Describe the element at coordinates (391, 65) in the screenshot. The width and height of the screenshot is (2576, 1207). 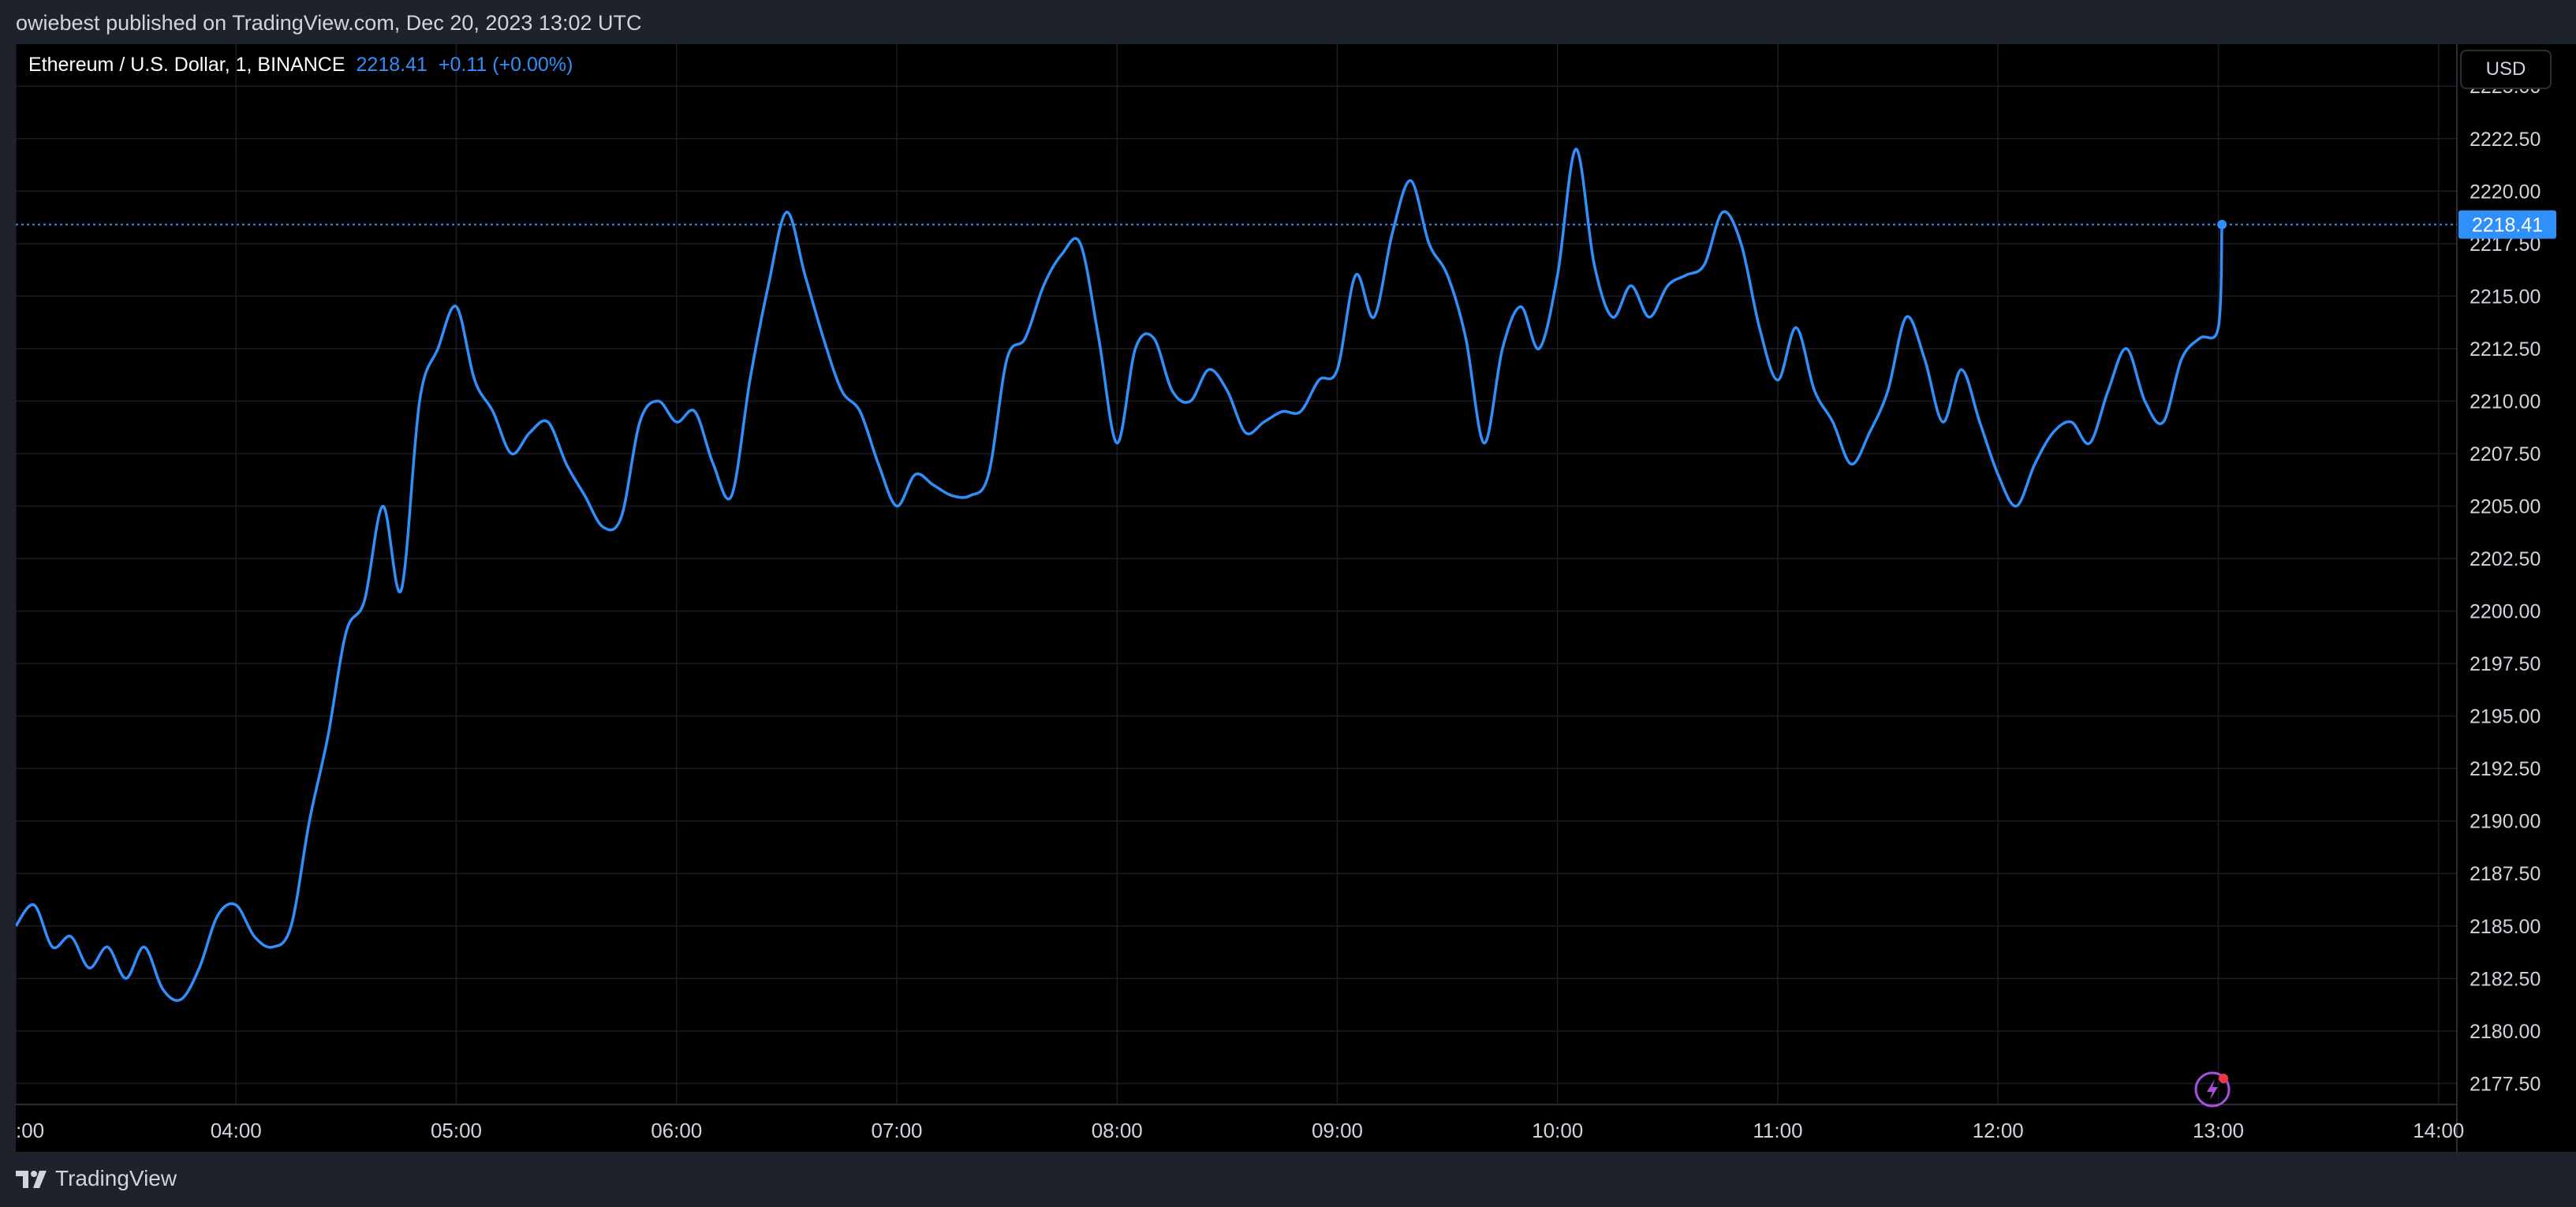
I see `legend-last-price: 2218.41` at that location.